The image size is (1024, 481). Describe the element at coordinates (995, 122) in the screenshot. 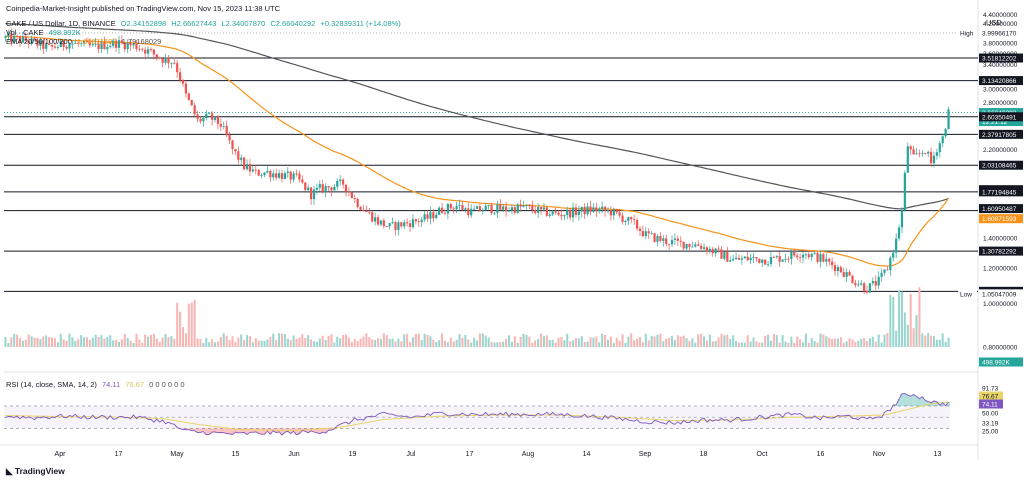

I see `price-tag-label: 12:21:12` at that location.